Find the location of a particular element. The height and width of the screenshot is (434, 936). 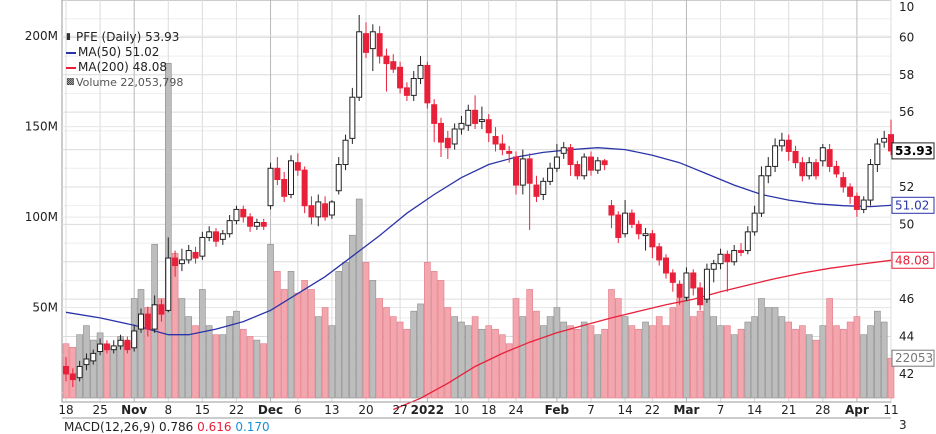

x-tick-label: 6 is located at coordinates (298, 410).